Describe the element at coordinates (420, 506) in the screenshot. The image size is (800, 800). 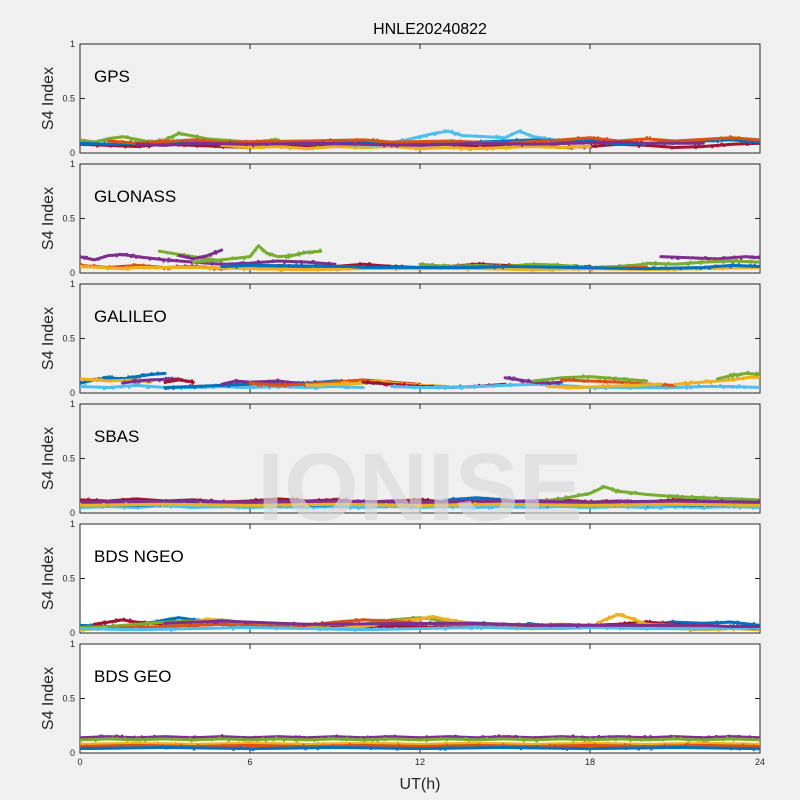
I see `satellite-track` at that location.